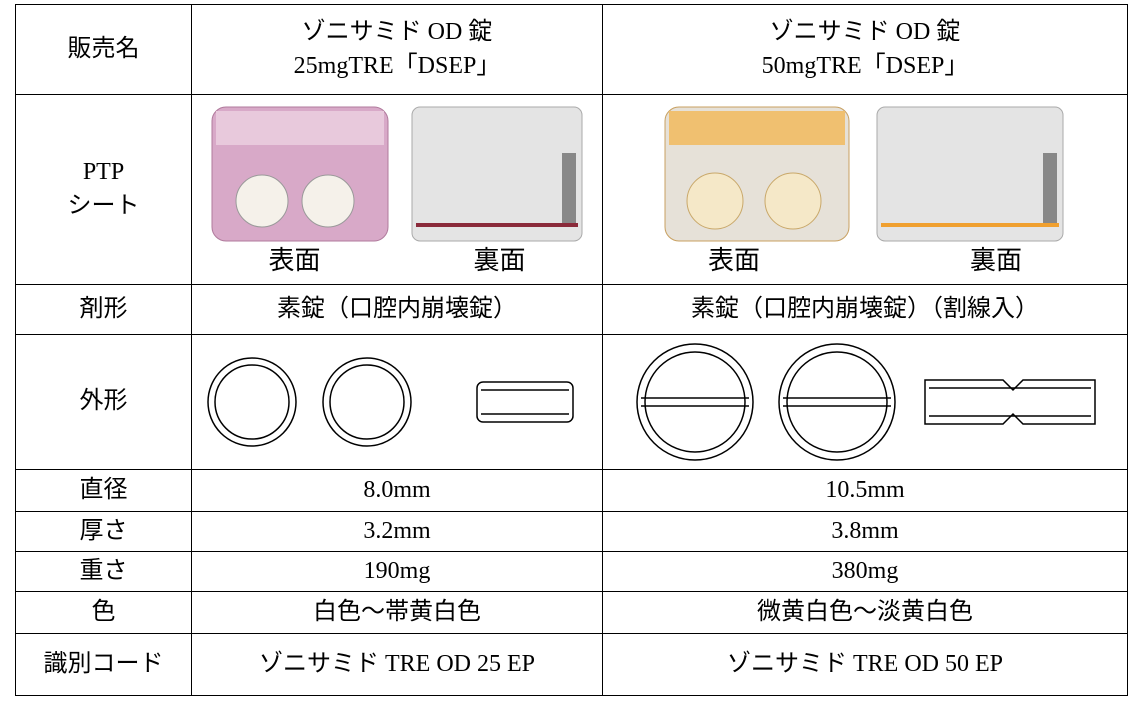  I want to click on row-label: 厚さ, so click(103, 531).